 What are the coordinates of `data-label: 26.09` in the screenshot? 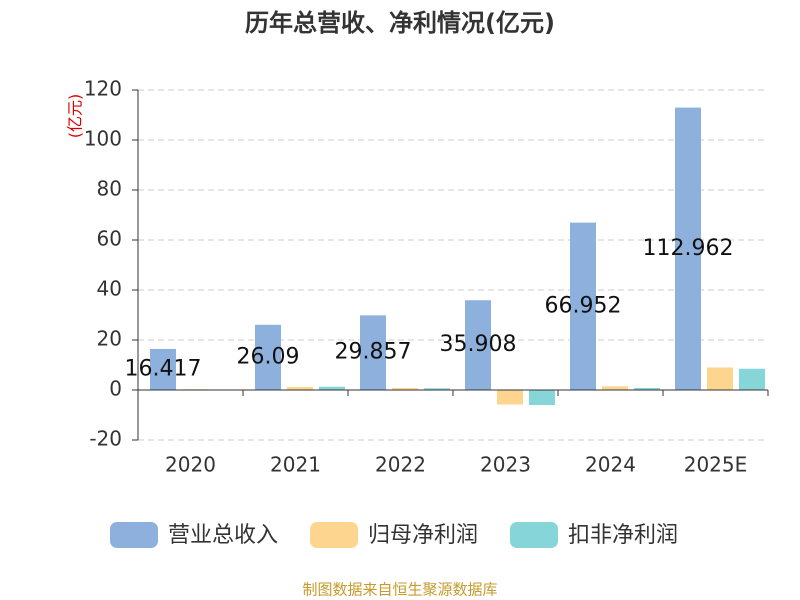 It's located at (268, 356).